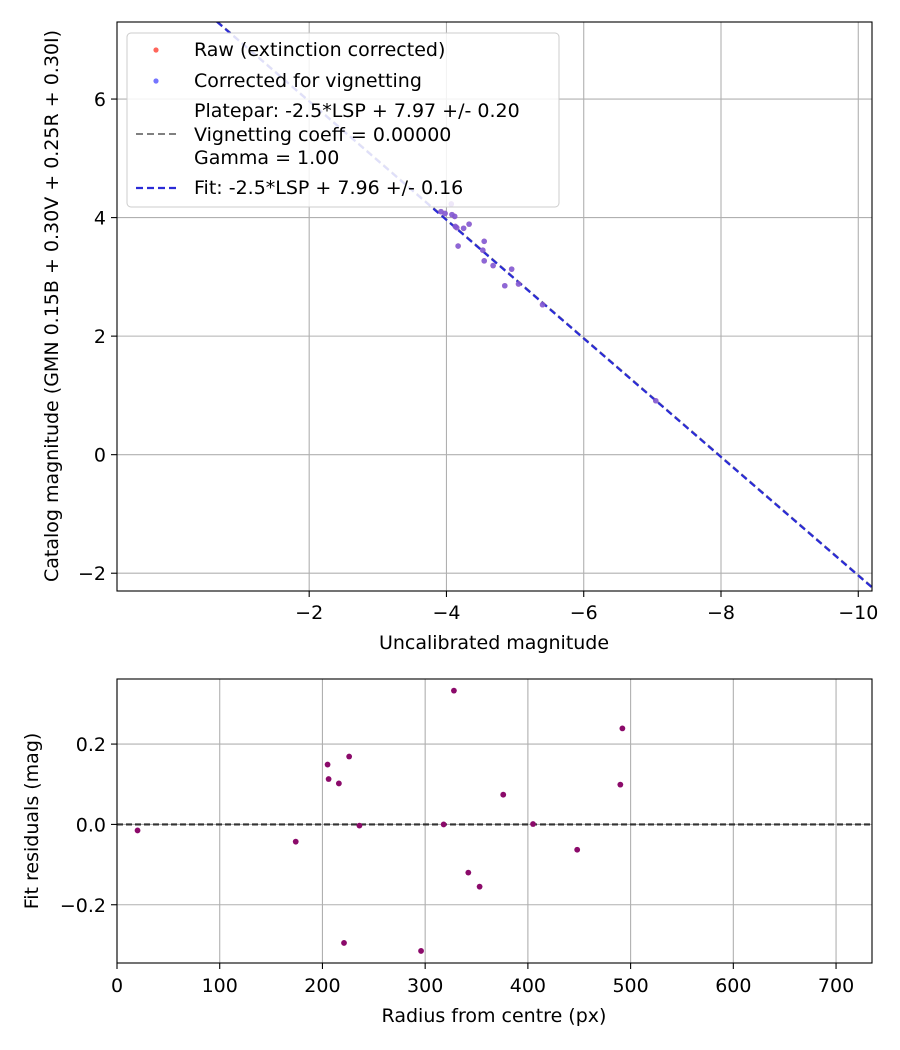  What do you see at coordinates (220, 986) in the screenshot?
I see `bottom-x-tick-label: 100` at bounding box center [220, 986].